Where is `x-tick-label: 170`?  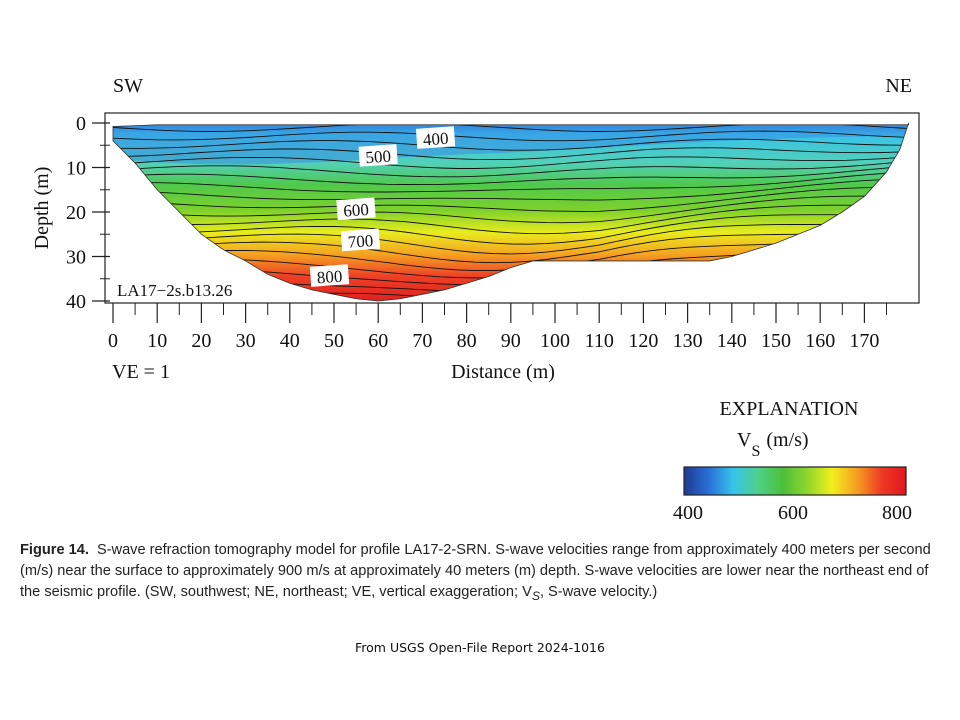
x-tick-label: 170 is located at coordinates (864, 341).